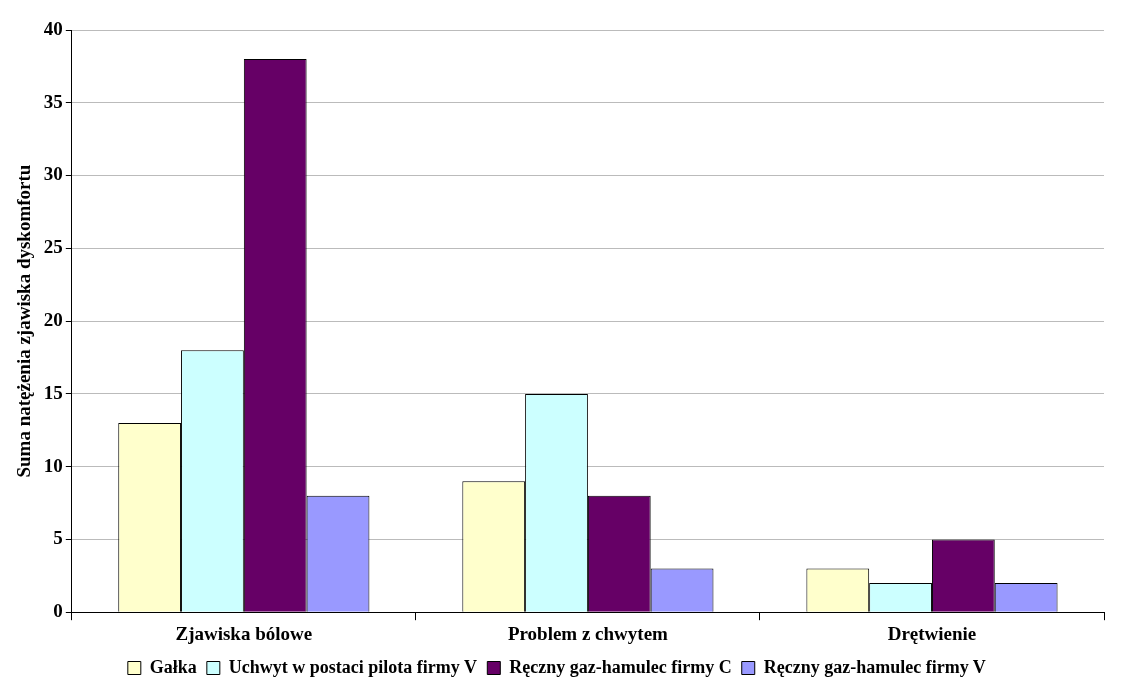  What do you see at coordinates (53, 28) in the screenshot?
I see `y-tick-label: 40` at bounding box center [53, 28].